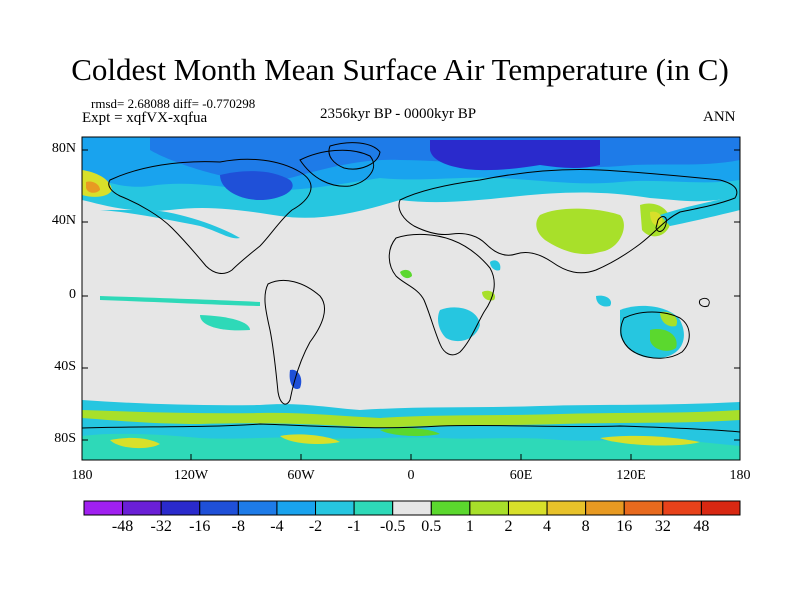  What do you see at coordinates (393, 526) in the screenshot?
I see `colorbar-label: -0.5` at bounding box center [393, 526].